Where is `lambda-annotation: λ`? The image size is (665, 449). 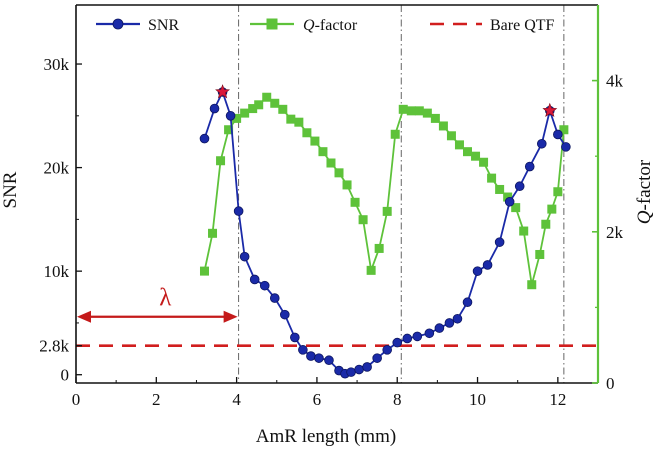 lambda-annotation: λ is located at coordinates (157, 304).